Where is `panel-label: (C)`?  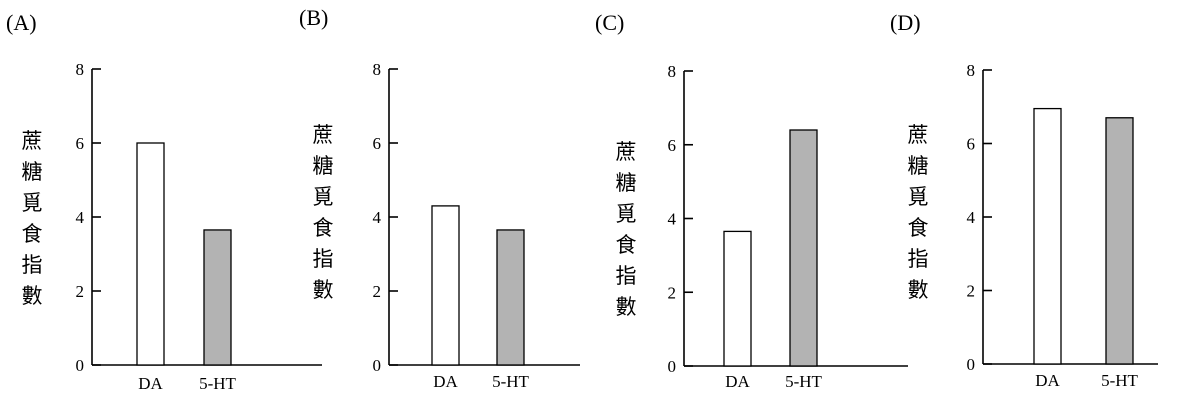
panel-label: (C) is located at coordinates (609, 22).